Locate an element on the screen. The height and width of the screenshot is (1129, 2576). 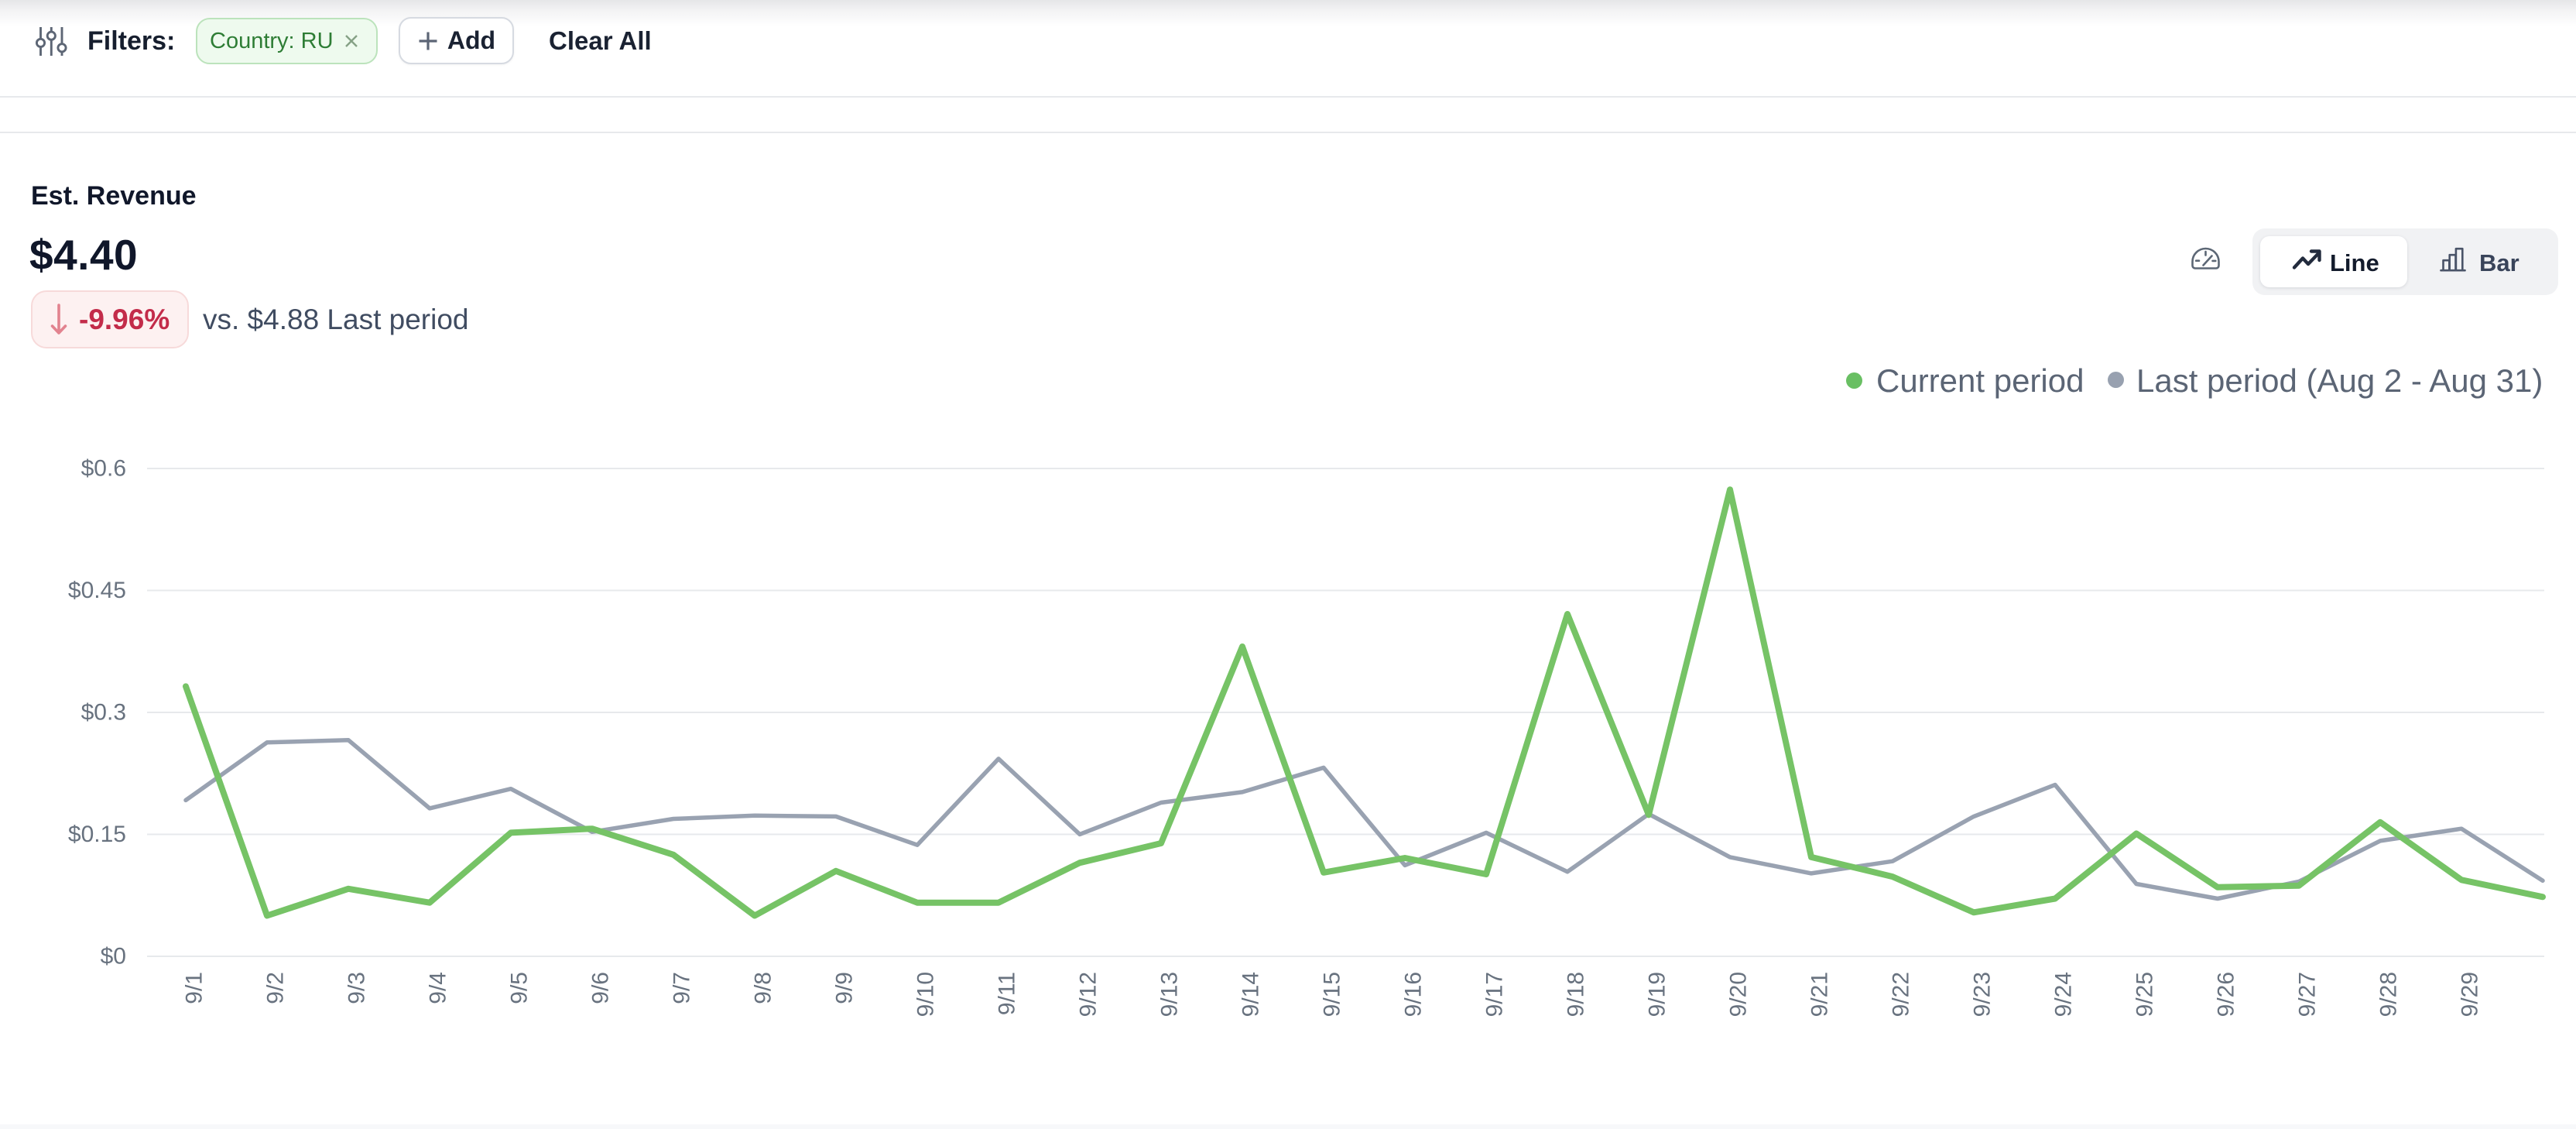
svg-text: 9/20 is located at coordinates (1739, 994).